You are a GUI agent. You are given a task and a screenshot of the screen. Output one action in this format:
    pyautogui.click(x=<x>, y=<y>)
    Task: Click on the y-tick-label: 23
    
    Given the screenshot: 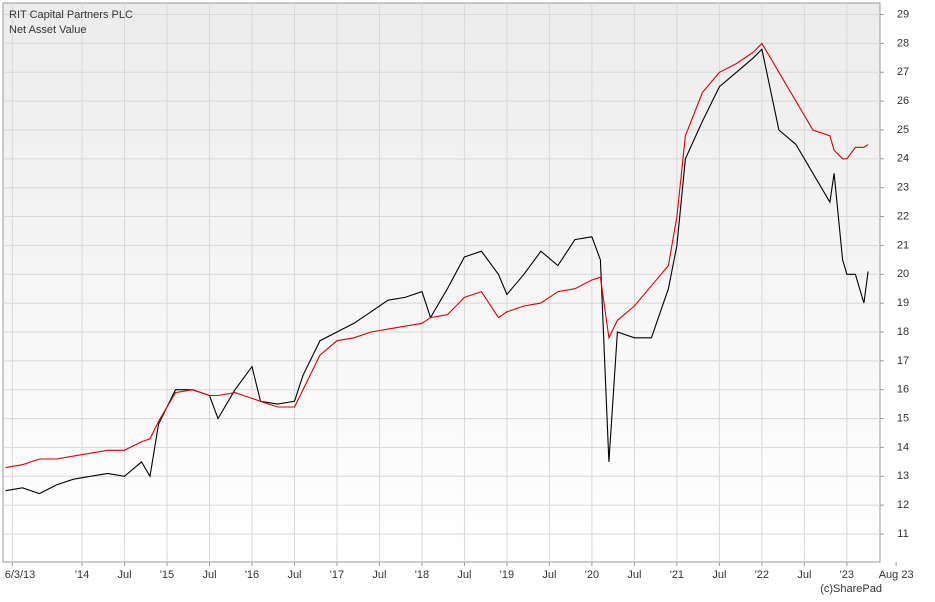 What is the action you would take?
    pyautogui.click(x=903, y=188)
    